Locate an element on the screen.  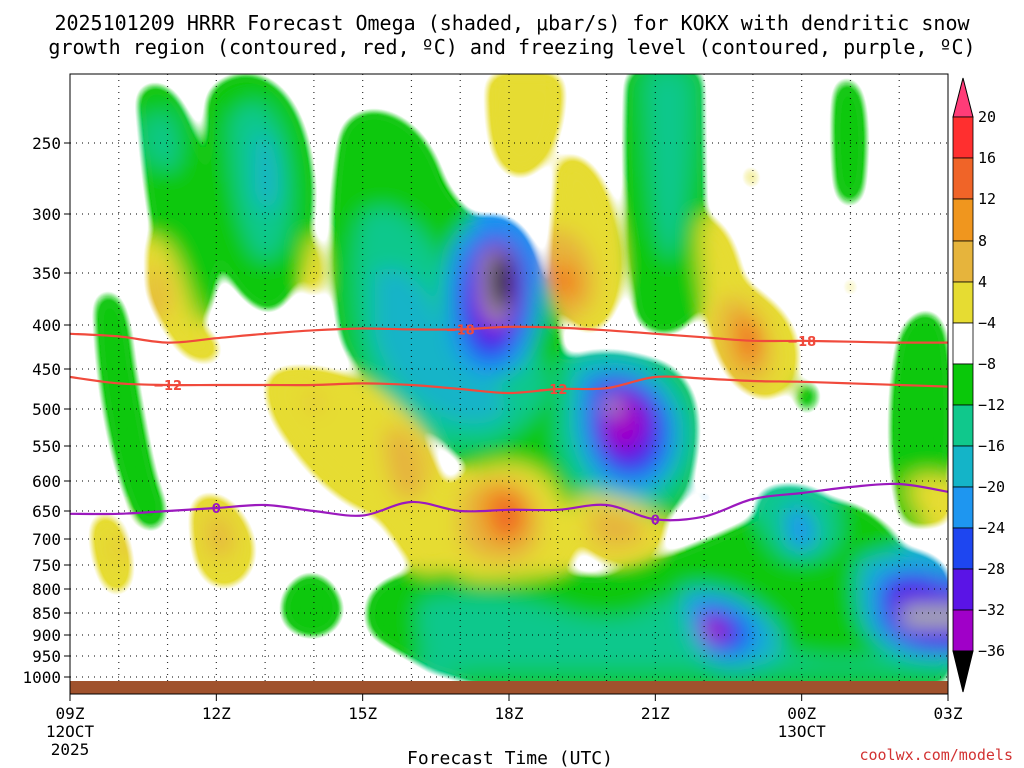
x-tick-date-label: 13OCT is located at coordinates (802, 731).